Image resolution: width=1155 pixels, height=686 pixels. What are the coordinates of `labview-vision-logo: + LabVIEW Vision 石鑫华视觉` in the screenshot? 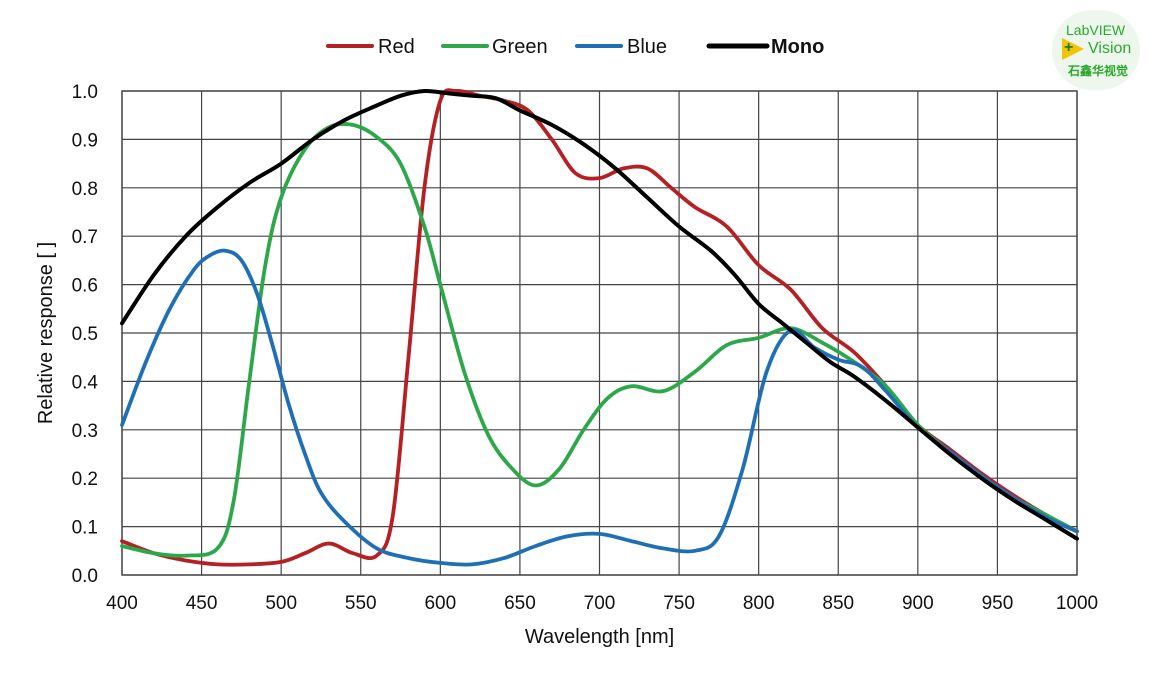 It's located at (1096, 50).